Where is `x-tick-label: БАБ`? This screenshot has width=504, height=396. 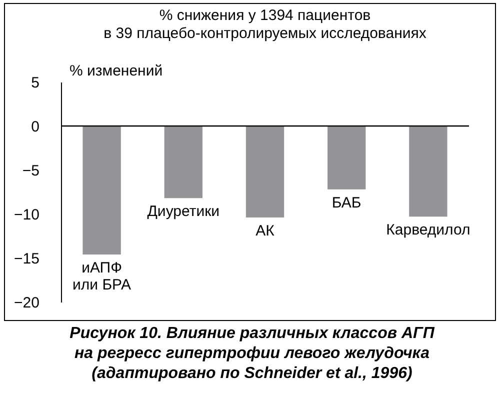 x-tick-label: БАБ is located at coordinates (347, 203).